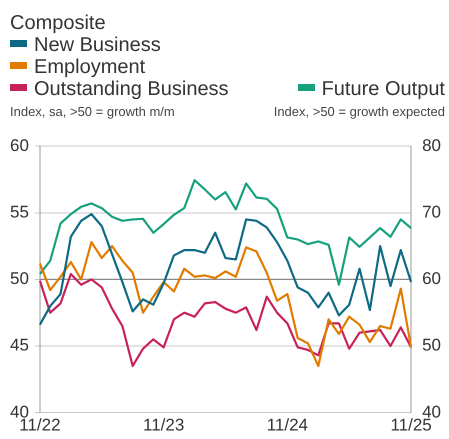 This screenshot has height=439, width=449. Describe the element at coordinates (163, 424) in the screenshot. I see `x-tick-label: 11/23` at that location.